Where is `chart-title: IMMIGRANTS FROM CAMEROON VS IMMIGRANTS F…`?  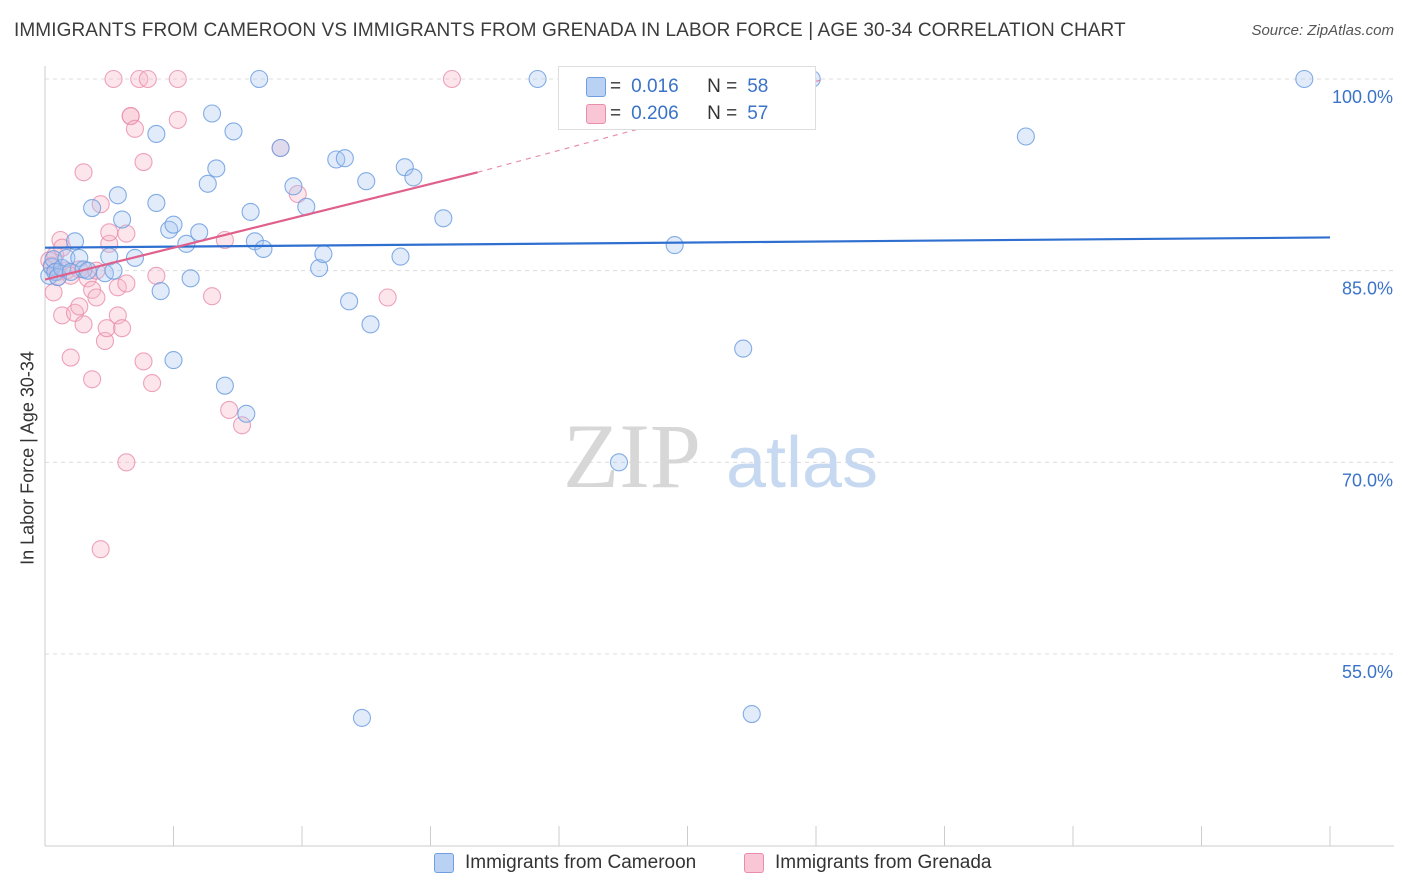
chart-title: IMMIGRANTS FROM CAMEROON VS IMMIGRANTS F… is located at coordinates (570, 30).